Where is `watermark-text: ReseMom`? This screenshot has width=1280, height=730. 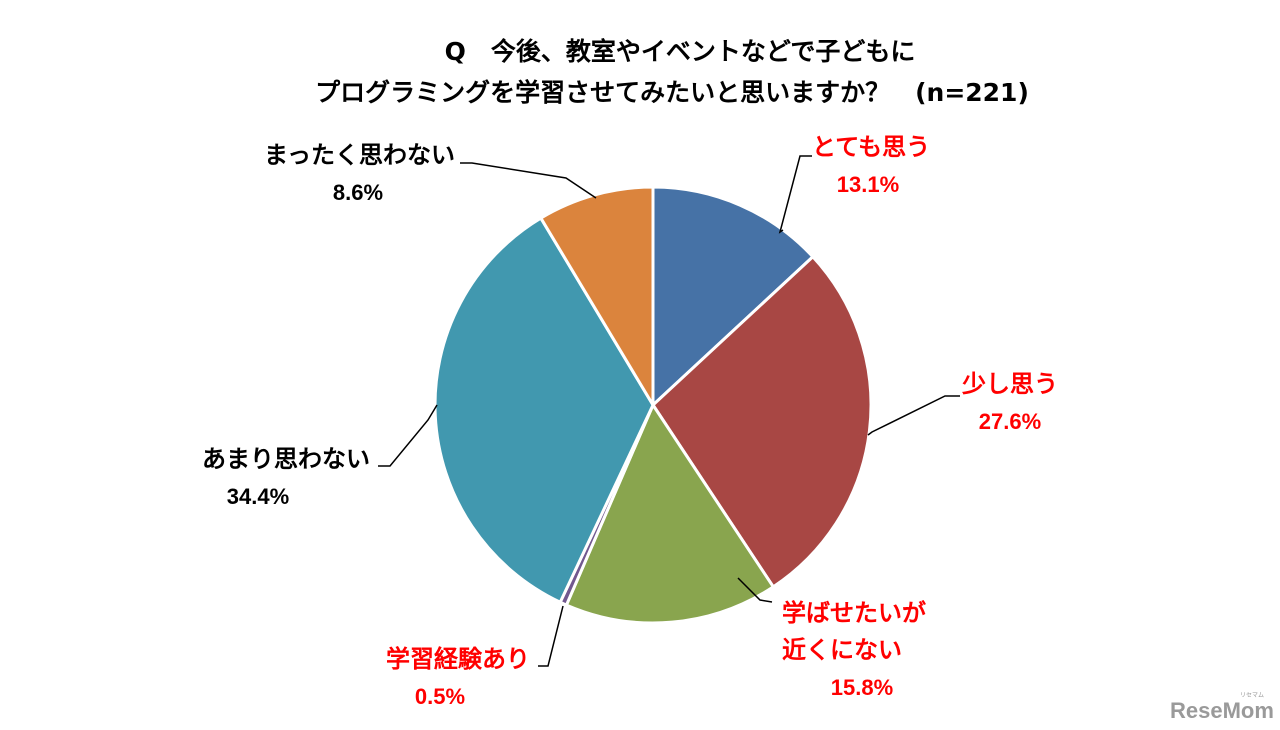 watermark-text: ReseMom is located at coordinates (1222, 710).